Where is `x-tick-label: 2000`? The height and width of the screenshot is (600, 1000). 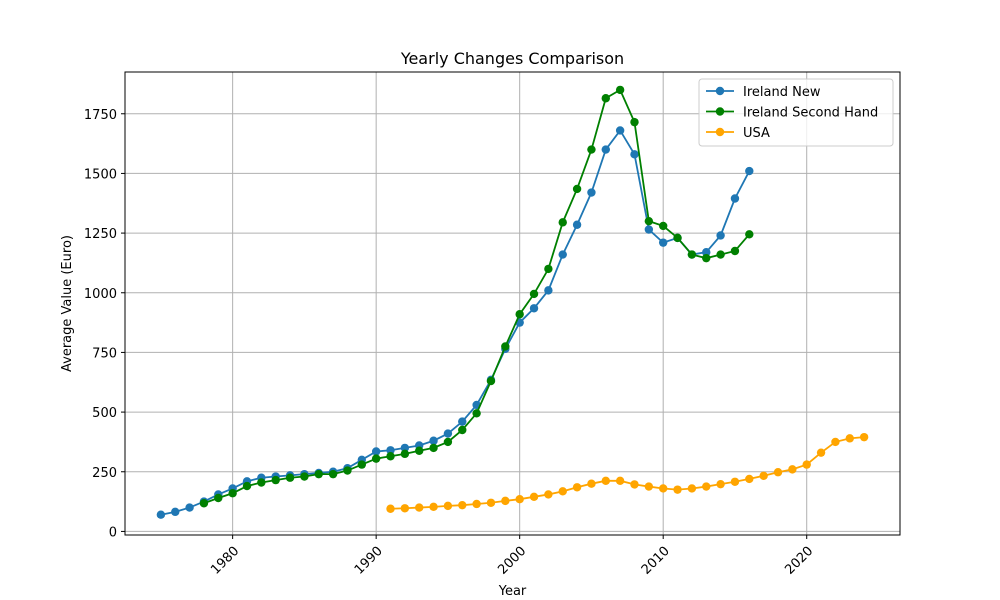 x-tick-label: 2000 is located at coordinates (512, 561).